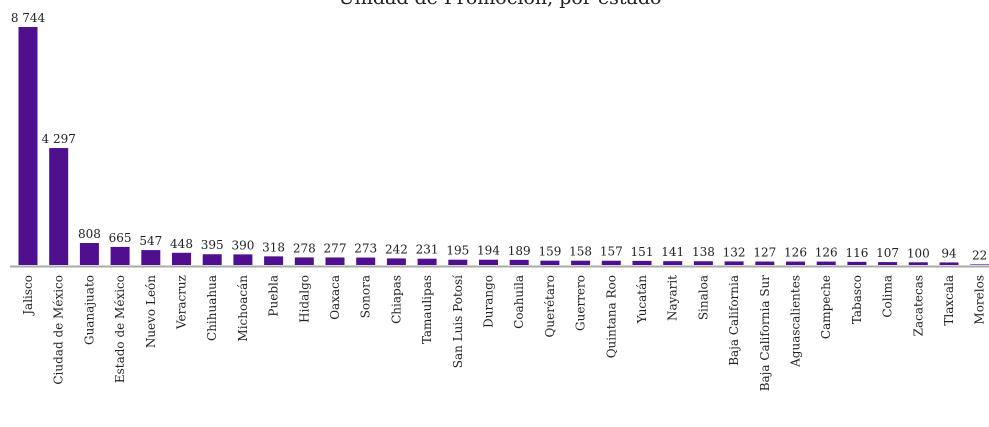  I want to click on x-tick-label: Zacatecas, so click(918, 305).